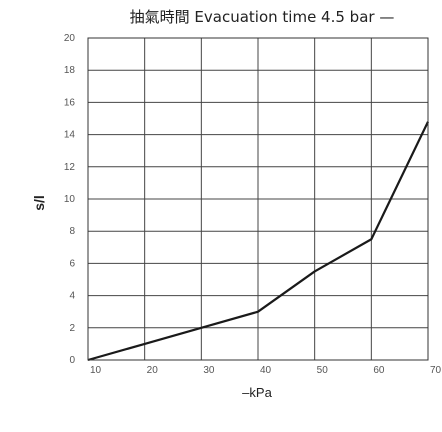 The height and width of the screenshot is (432, 442). Describe the element at coordinates (72, 231) in the screenshot. I see `y-tick-label: 8` at that location.